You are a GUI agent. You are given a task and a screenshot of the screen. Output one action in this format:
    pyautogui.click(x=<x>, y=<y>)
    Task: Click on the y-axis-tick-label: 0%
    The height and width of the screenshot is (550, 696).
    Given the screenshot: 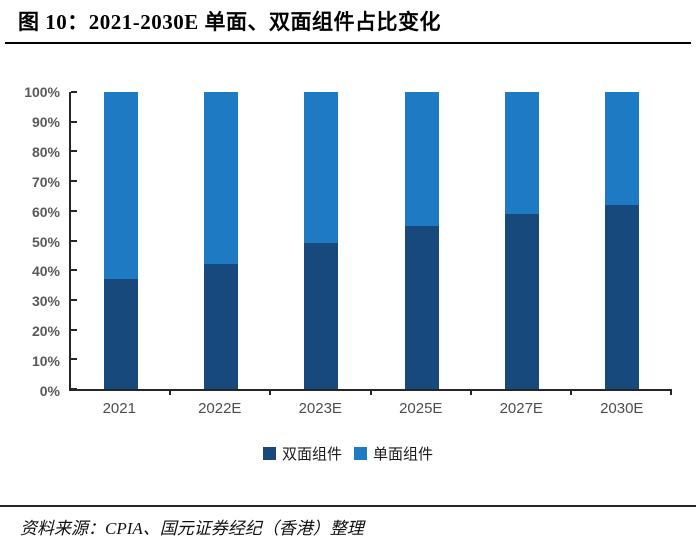 What is the action you would take?
    pyautogui.click(x=49, y=391)
    